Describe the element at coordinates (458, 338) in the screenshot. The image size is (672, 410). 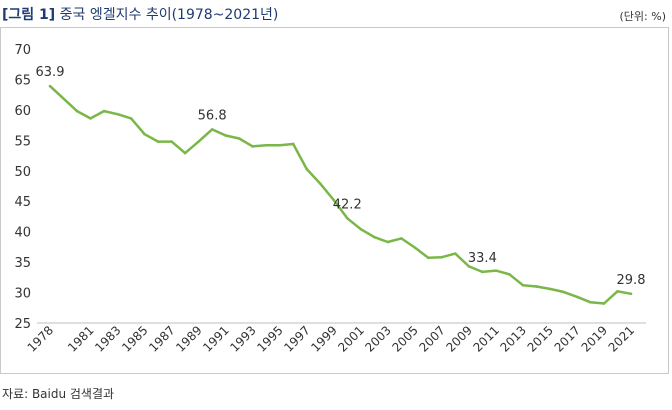
I see `x-tick-label: 2009` at that location.